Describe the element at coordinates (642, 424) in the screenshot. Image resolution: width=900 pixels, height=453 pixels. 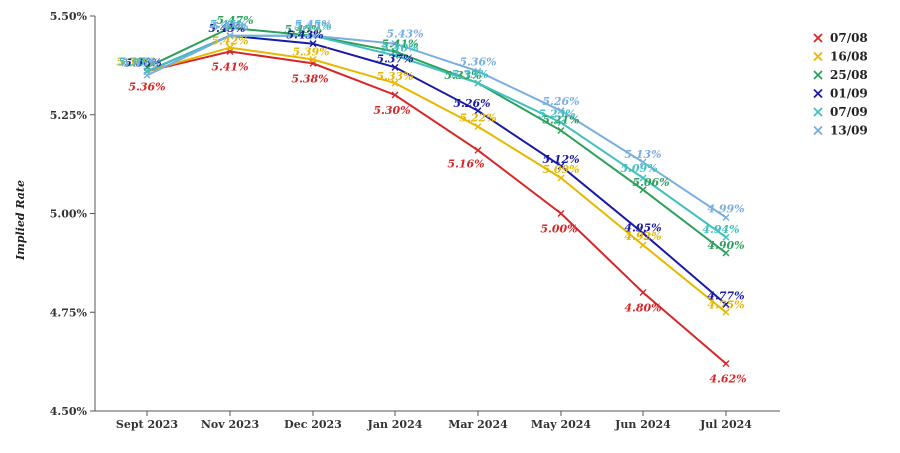
I see `x-tick-label: Jun 2024` at that location.